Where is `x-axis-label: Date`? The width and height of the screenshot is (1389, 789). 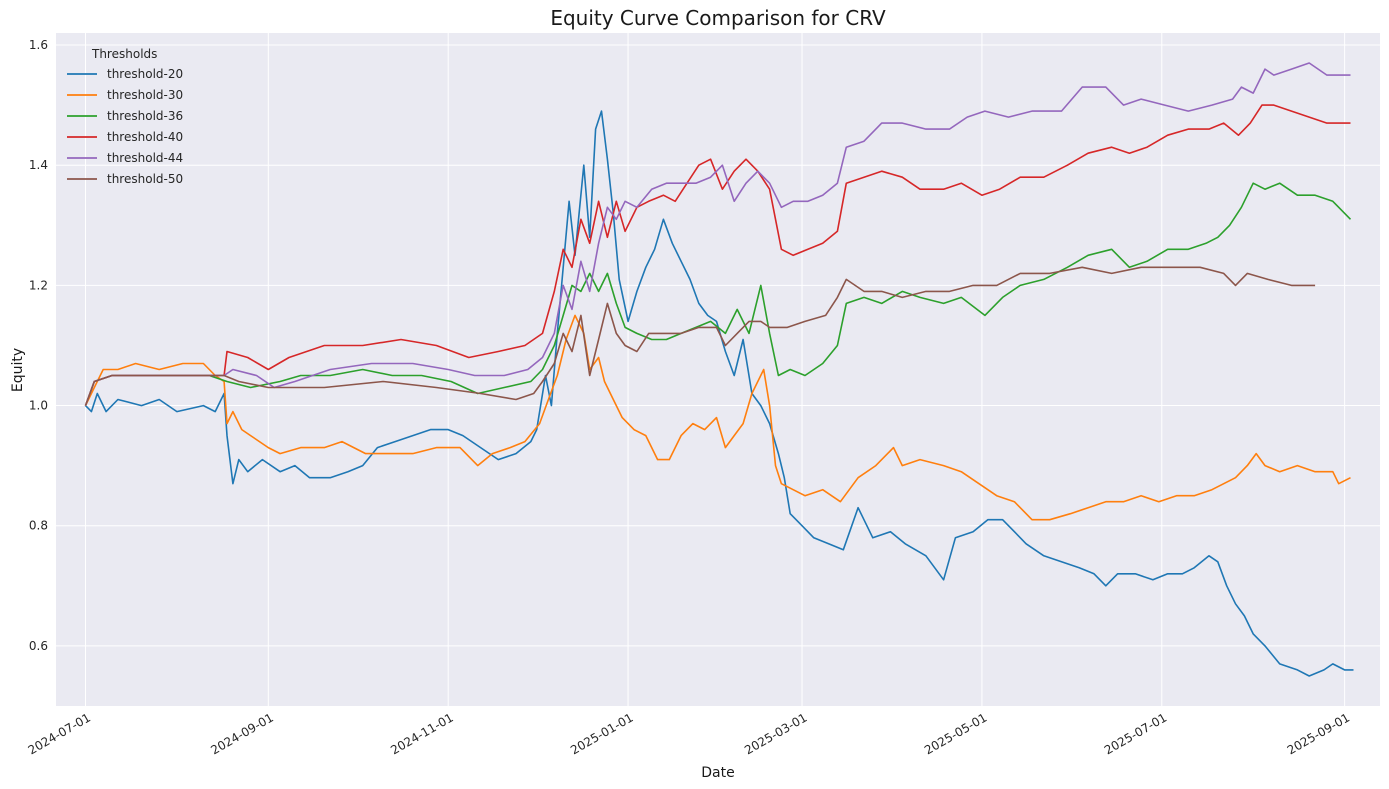 x-axis-label: Date is located at coordinates (717, 773).